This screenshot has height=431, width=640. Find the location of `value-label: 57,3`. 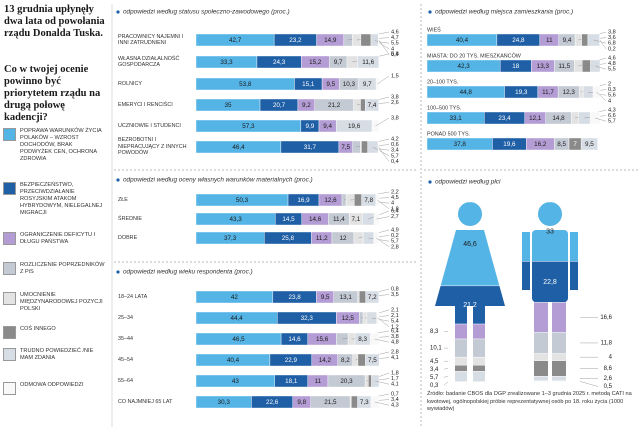

value-label: 57,3 is located at coordinates (248, 126).